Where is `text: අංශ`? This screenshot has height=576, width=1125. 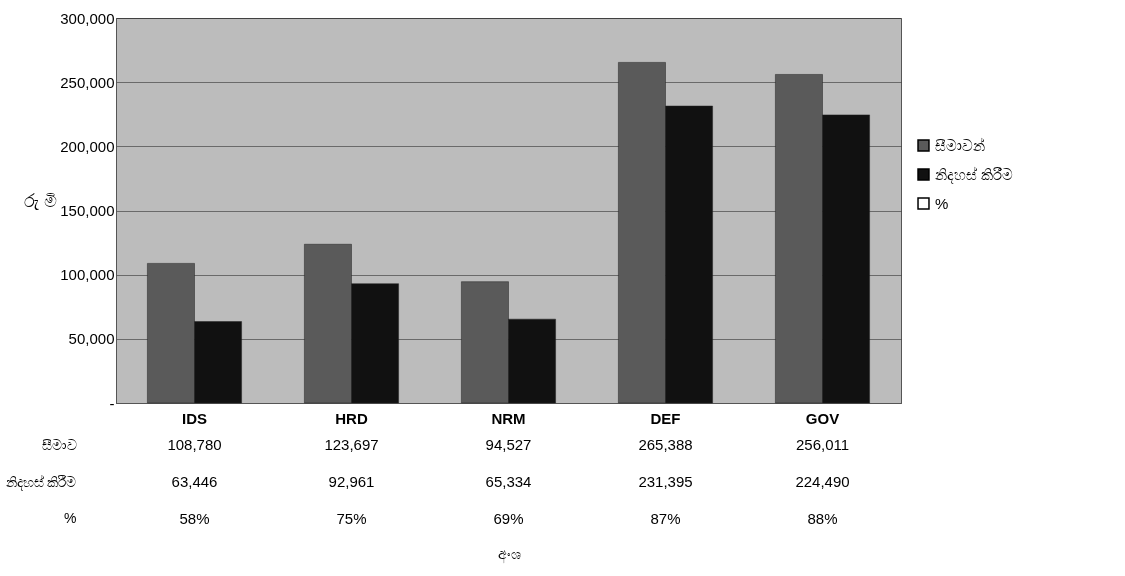
text: අංශ is located at coordinates (509, 554).